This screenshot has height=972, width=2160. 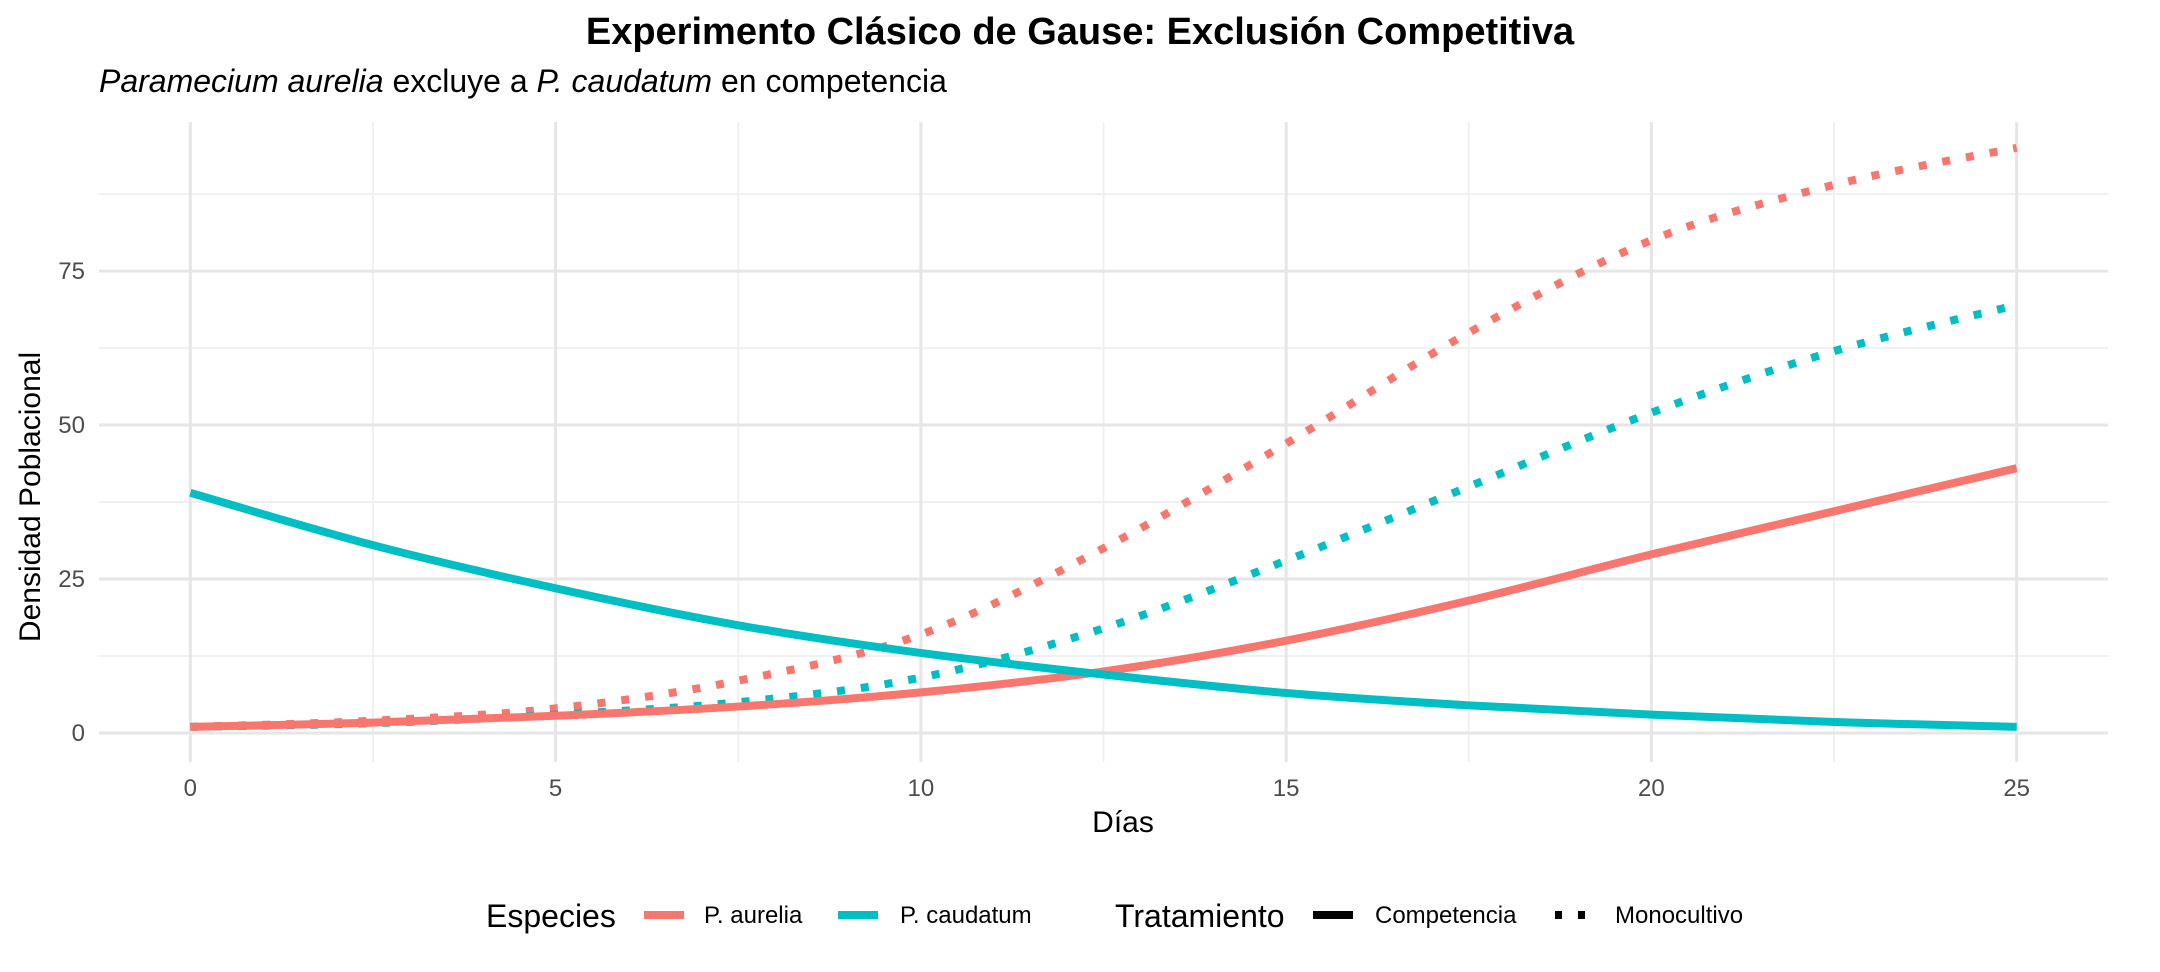 What do you see at coordinates (460, 81) in the screenshot?
I see `subtitle-part: excluye a` at bounding box center [460, 81].